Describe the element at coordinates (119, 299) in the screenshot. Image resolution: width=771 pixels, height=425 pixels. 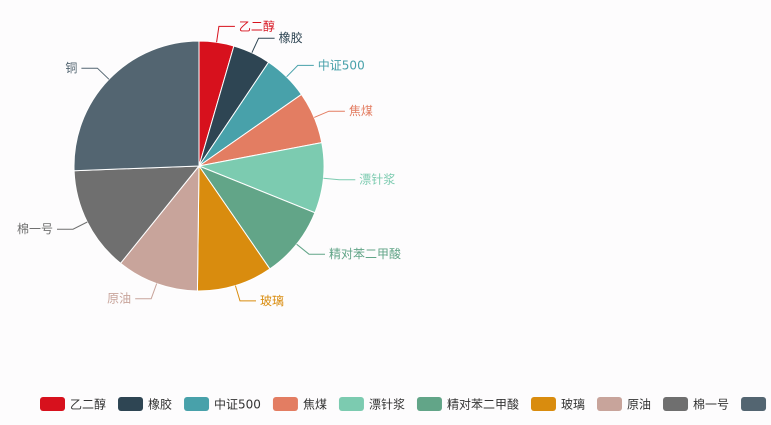
I see `slice-label-原油: 原油` at that location.